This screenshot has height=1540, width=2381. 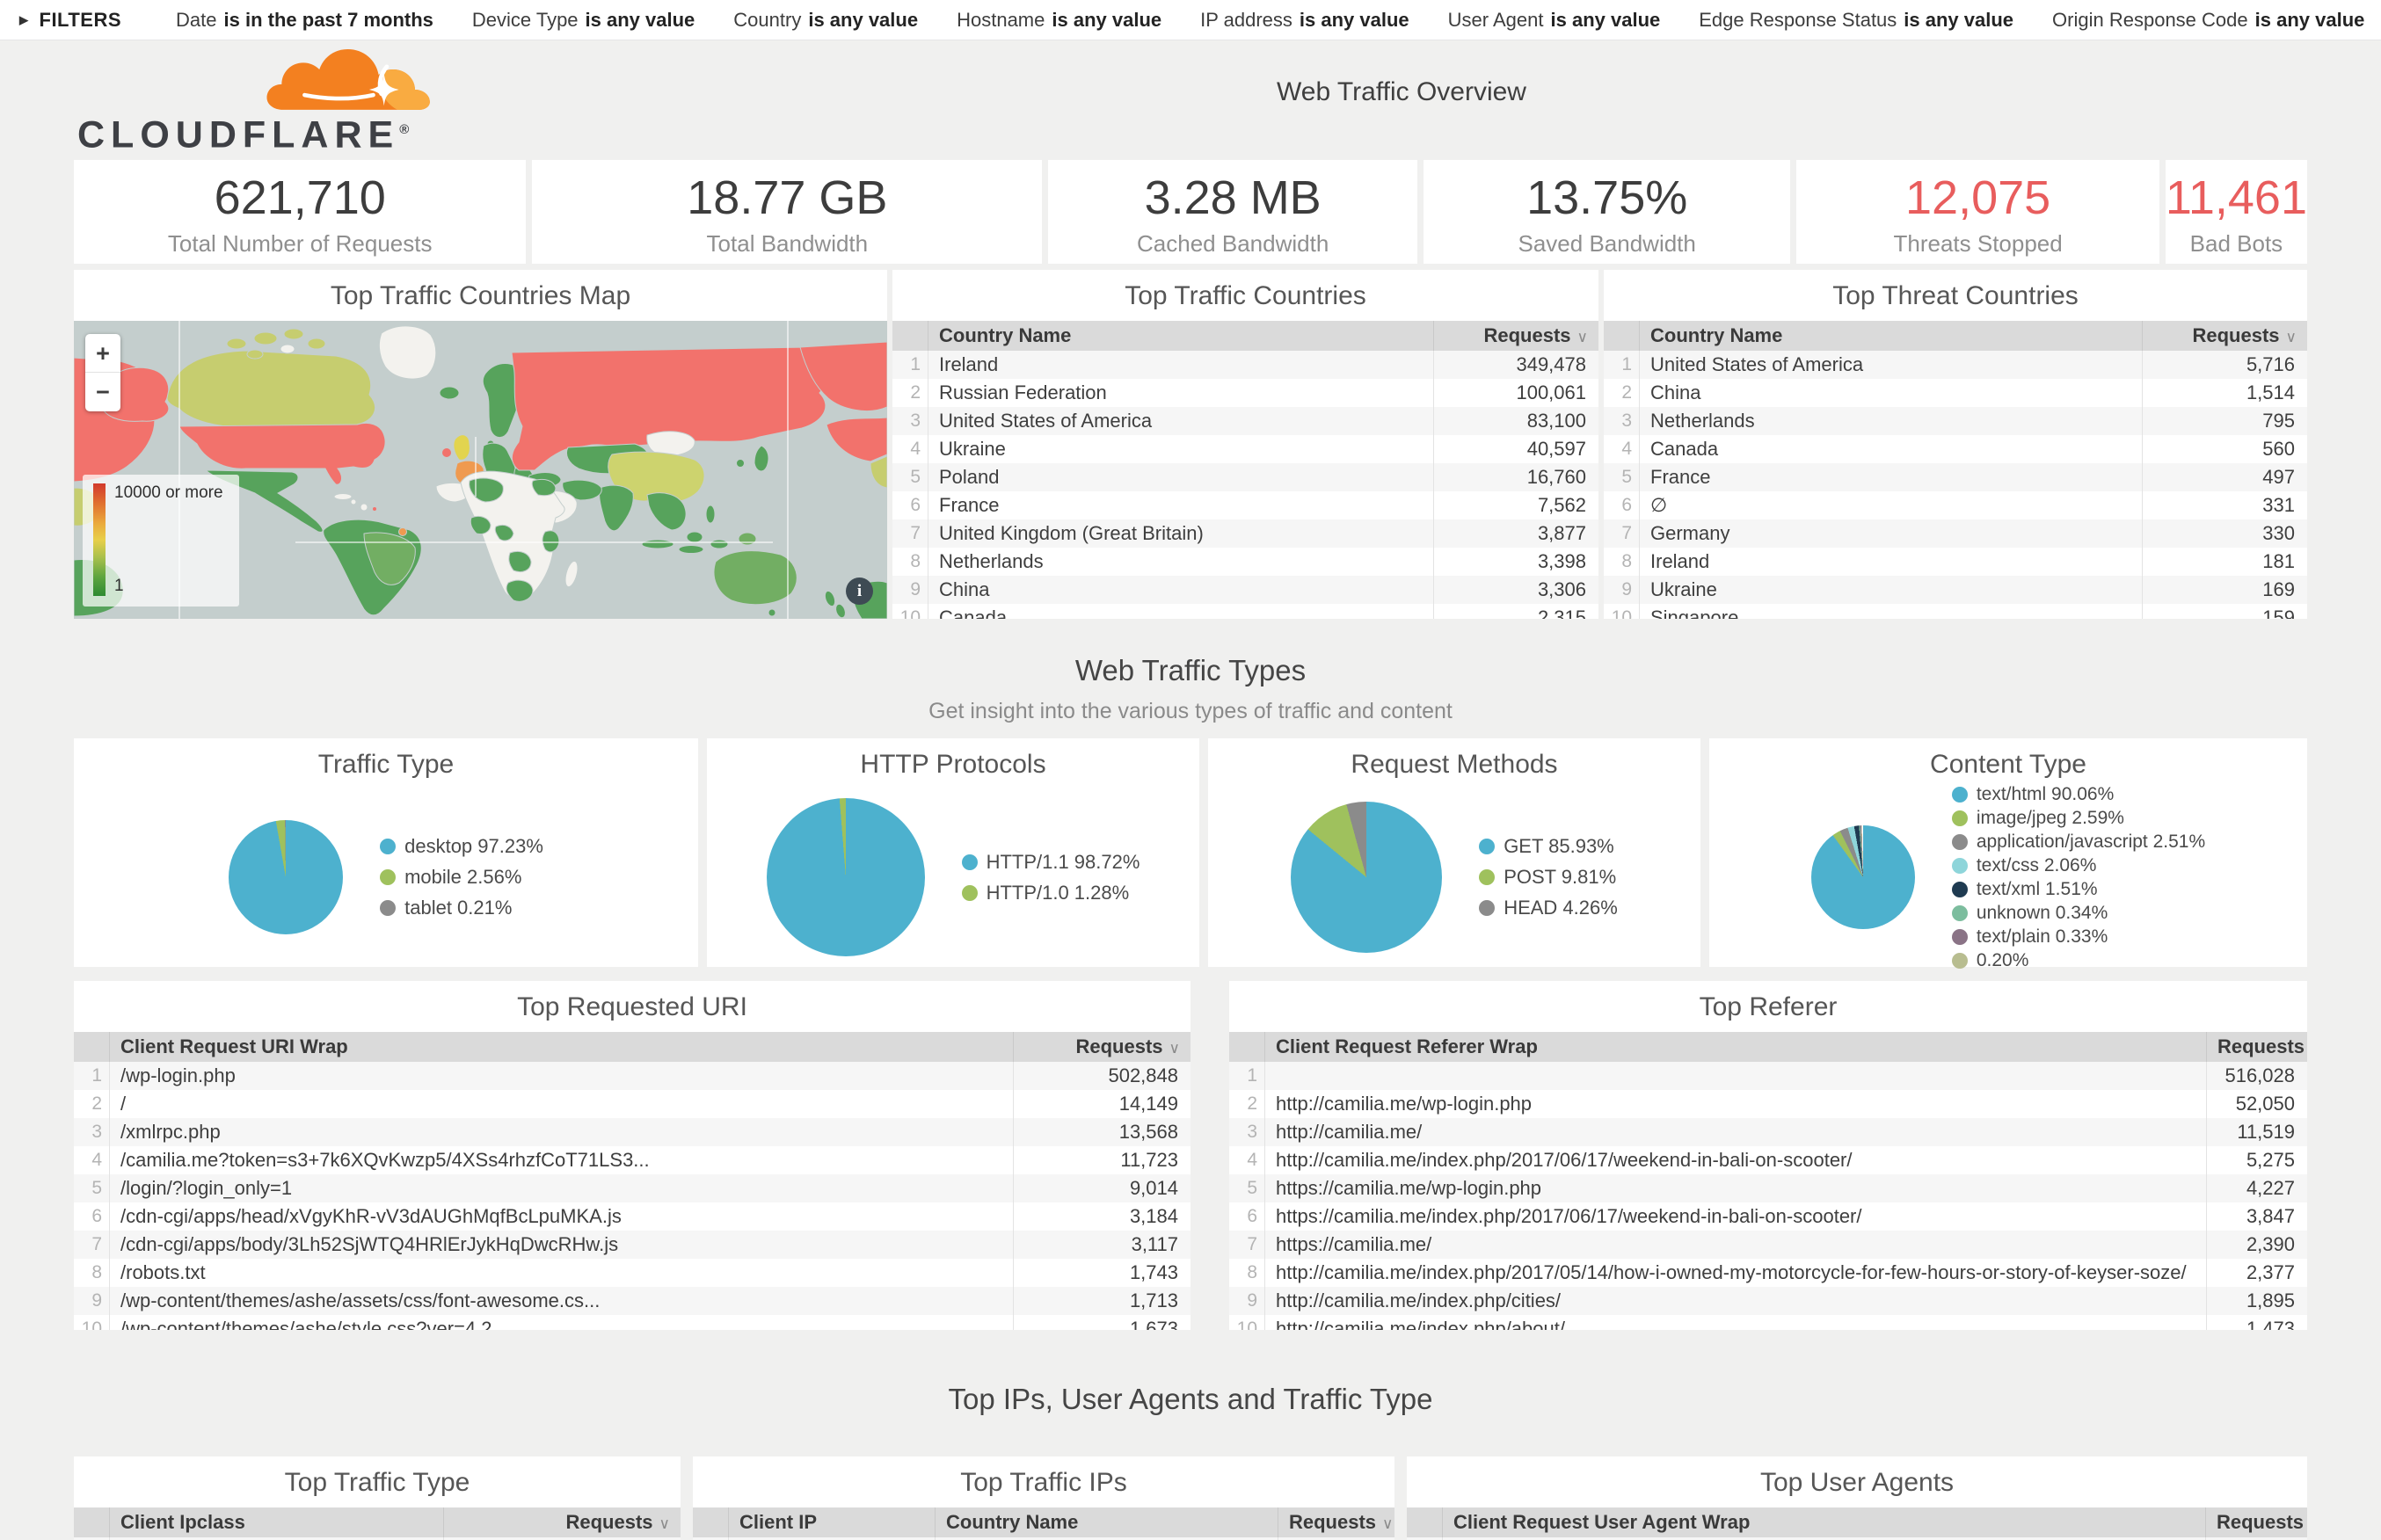 I want to click on table-row: 5 https://camilia.me/wp-login.php 4,227, so click(x=1768, y=1188).